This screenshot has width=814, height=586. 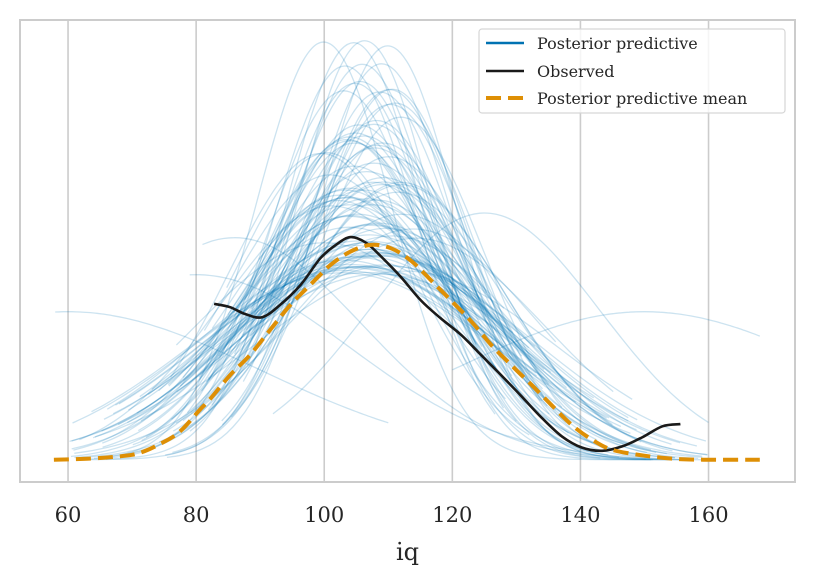 I want to click on x-axis-label: iq, so click(x=407, y=552).